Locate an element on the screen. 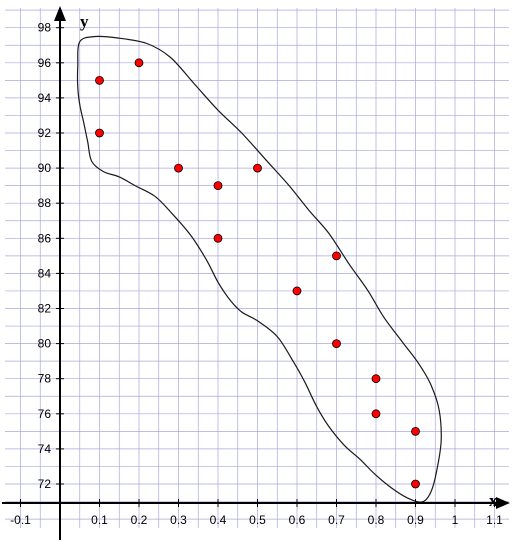 The width and height of the screenshot is (514, 548). x-tick-label: 0.3 is located at coordinates (178, 520).